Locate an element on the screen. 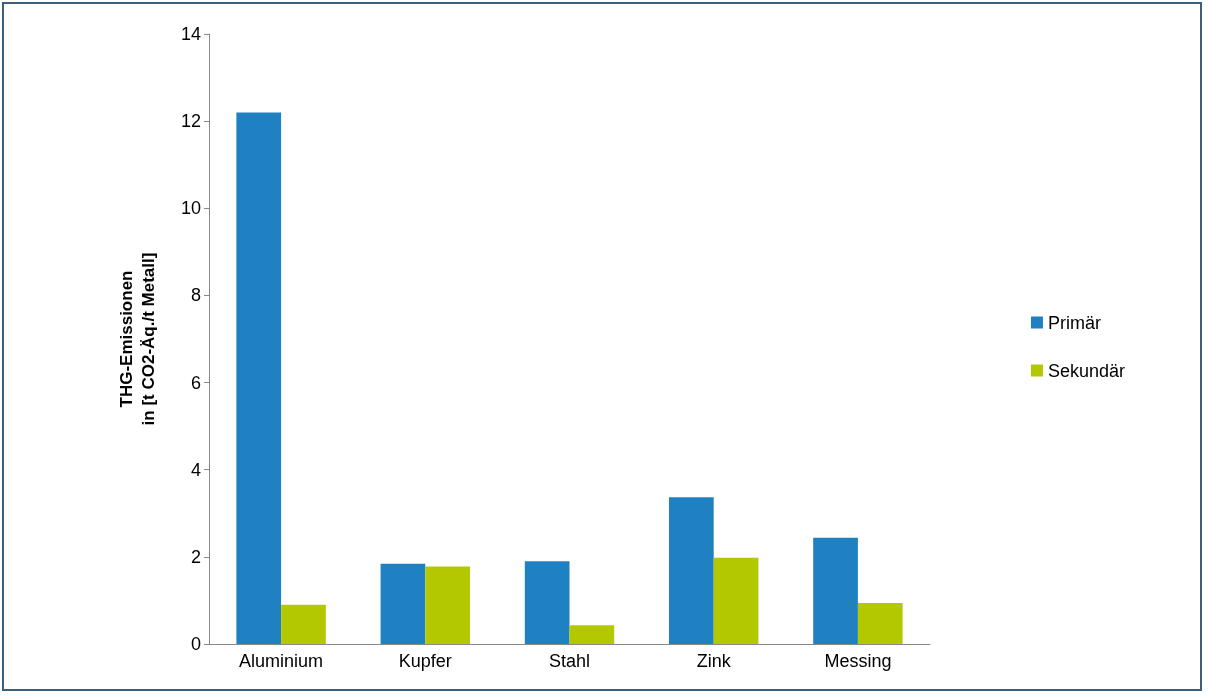  x-tick-label: Zink is located at coordinates (714, 661).